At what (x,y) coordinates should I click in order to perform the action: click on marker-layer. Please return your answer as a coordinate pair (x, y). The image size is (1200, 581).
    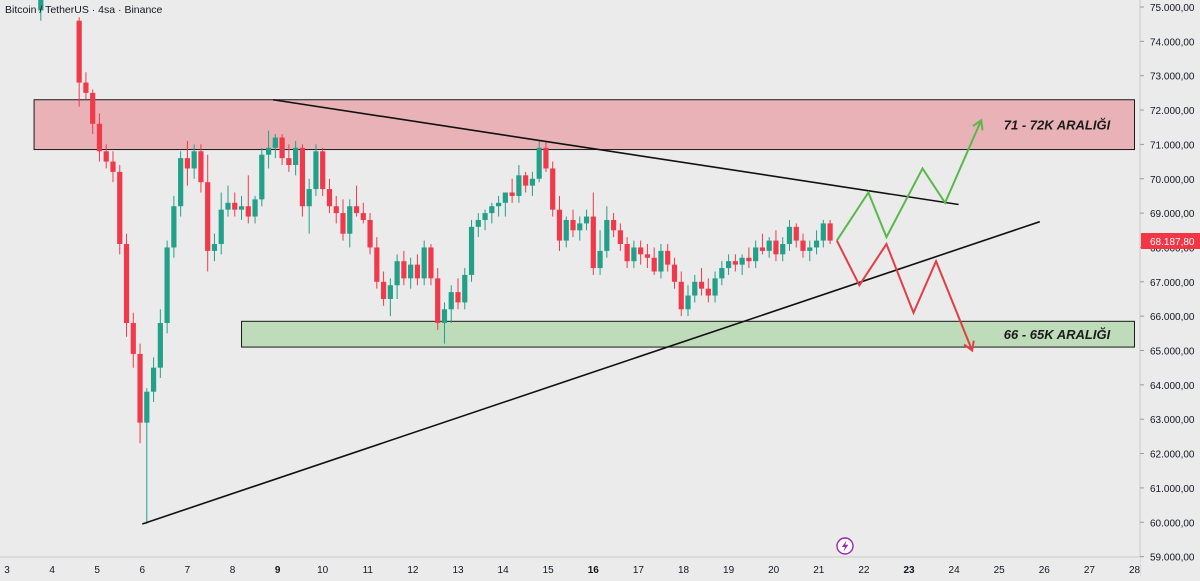
    Looking at the image, I should click on (845, 546).